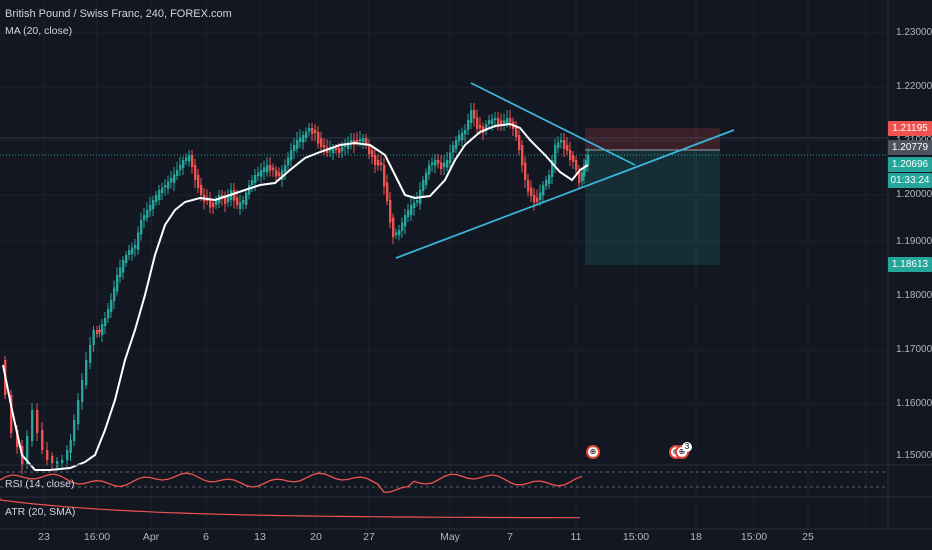  I want to click on atr-pane-label: ATR (20, SMA), so click(40, 512).